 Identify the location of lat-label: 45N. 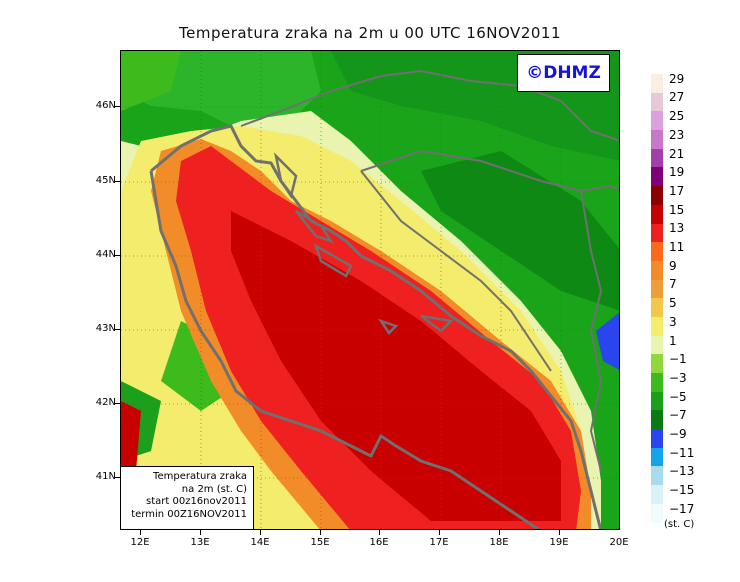
(105, 180).